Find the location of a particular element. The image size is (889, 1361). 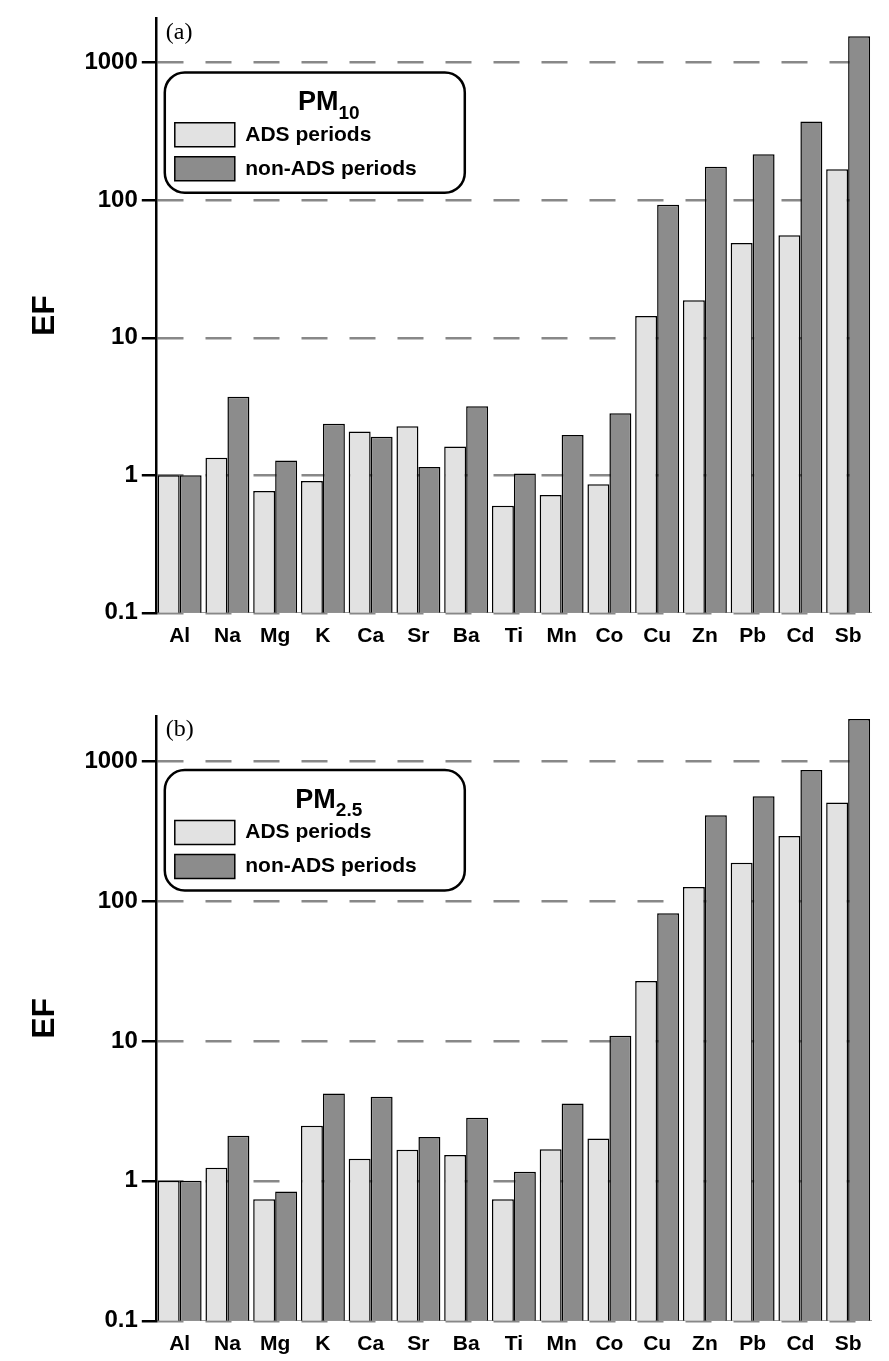

chart-title: (a) is located at coordinates (179, 30).